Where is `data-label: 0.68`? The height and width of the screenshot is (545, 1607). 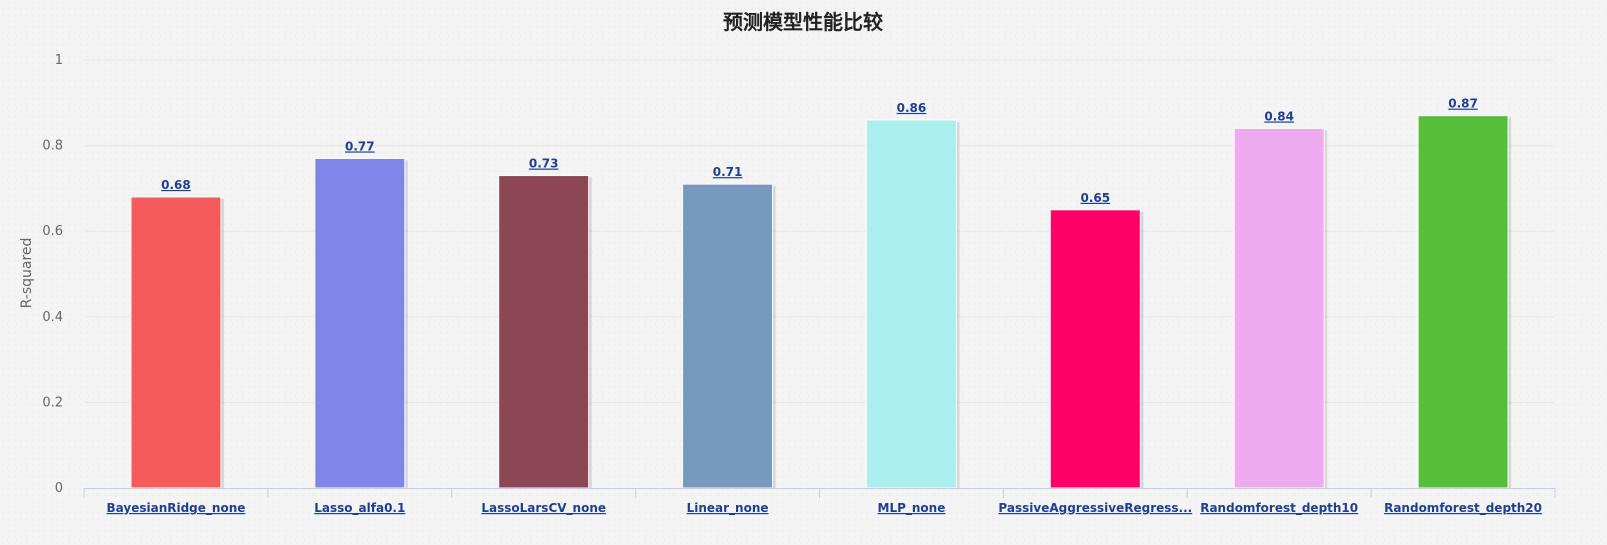
data-label: 0.68 is located at coordinates (176, 185).